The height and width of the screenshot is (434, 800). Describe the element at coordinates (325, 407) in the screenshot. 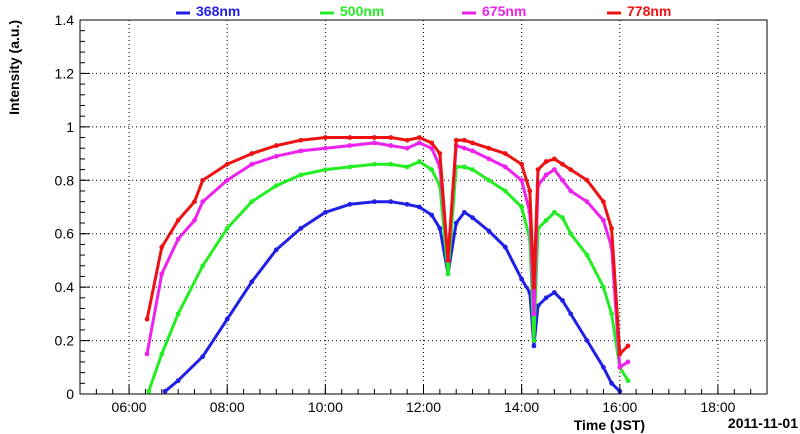

I see `x-tick-label: 10:00` at that location.